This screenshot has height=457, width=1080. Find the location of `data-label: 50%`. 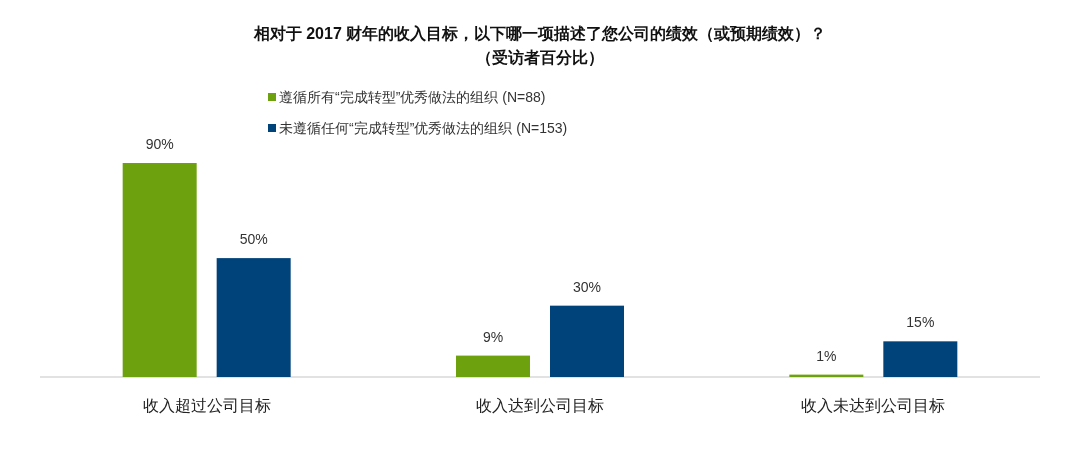

data-label: 50% is located at coordinates (253, 239).